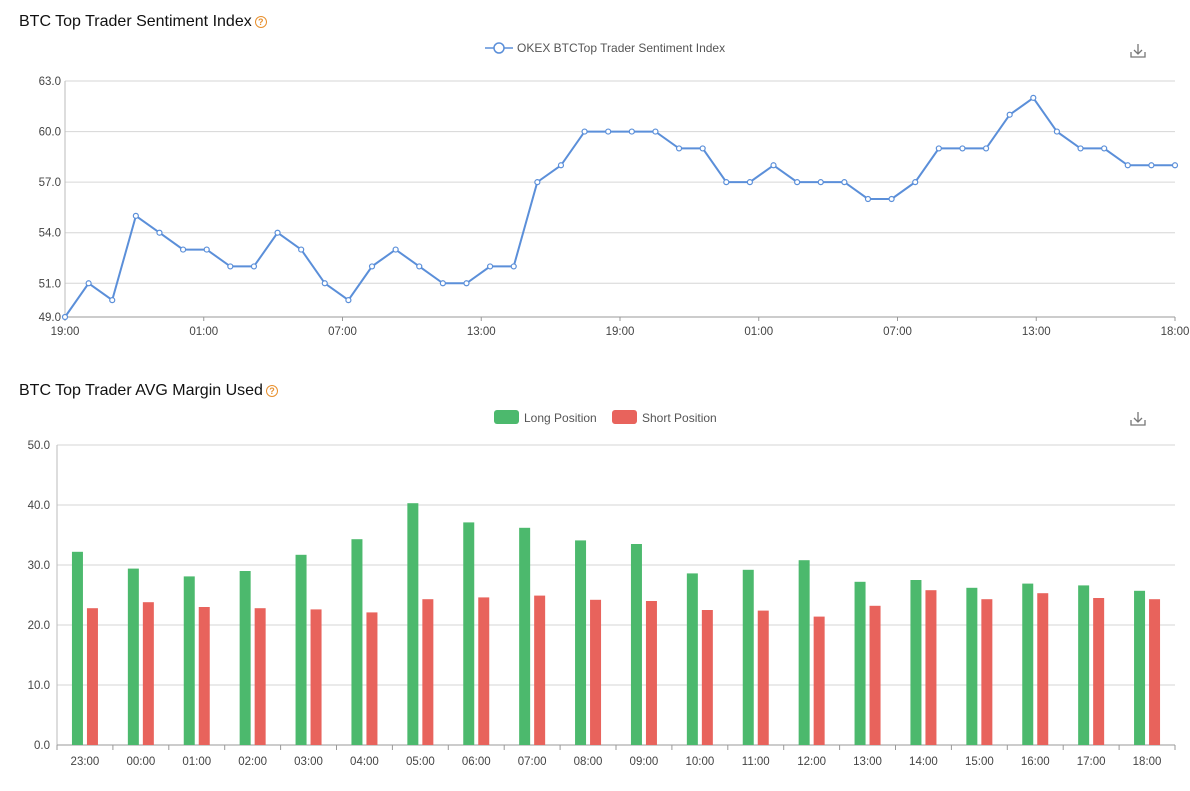 The height and width of the screenshot is (791, 1190). I want to click on download-tray, so click(1138, 55).